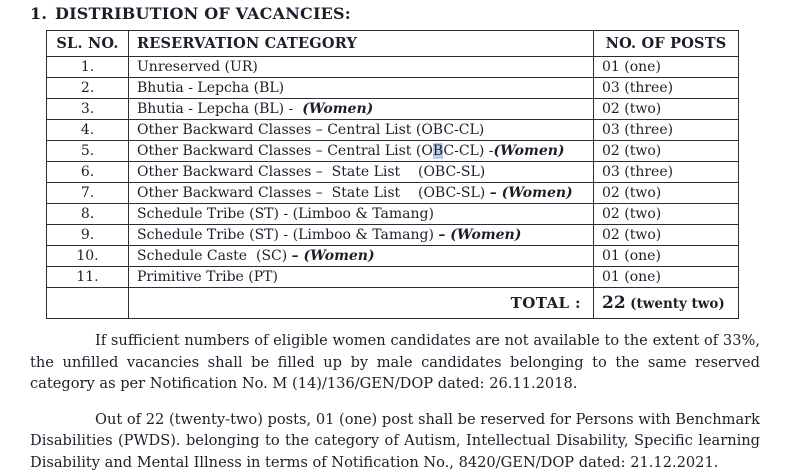 The image size is (787, 476). What do you see at coordinates (87, 88) in the screenshot?
I see `sl-no-cell: 2.` at bounding box center [87, 88].